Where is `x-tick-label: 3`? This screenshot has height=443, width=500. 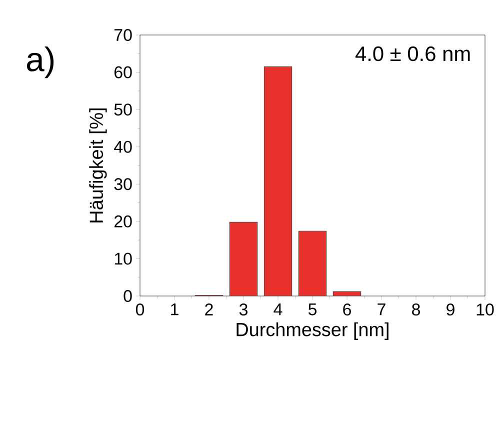
x-tick-label: 3 is located at coordinates (243, 310).